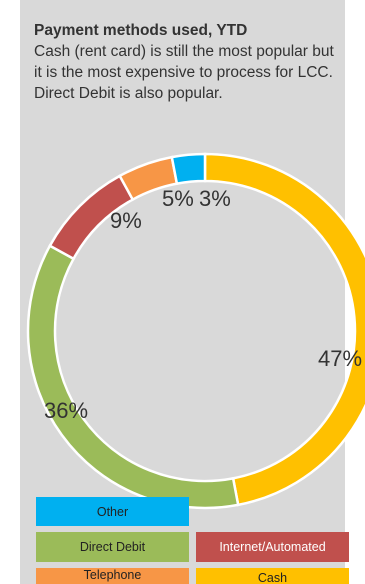 This screenshot has width=365, height=584. Describe the element at coordinates (272, 547) in the screenshot. I see `legend-internet-automated: Internet/Automated` at that location.